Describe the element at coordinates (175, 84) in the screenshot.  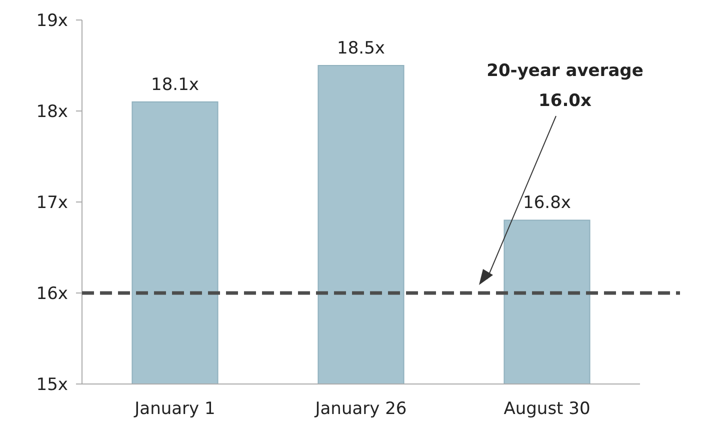
I see `data-label: 18.1x` at that location.